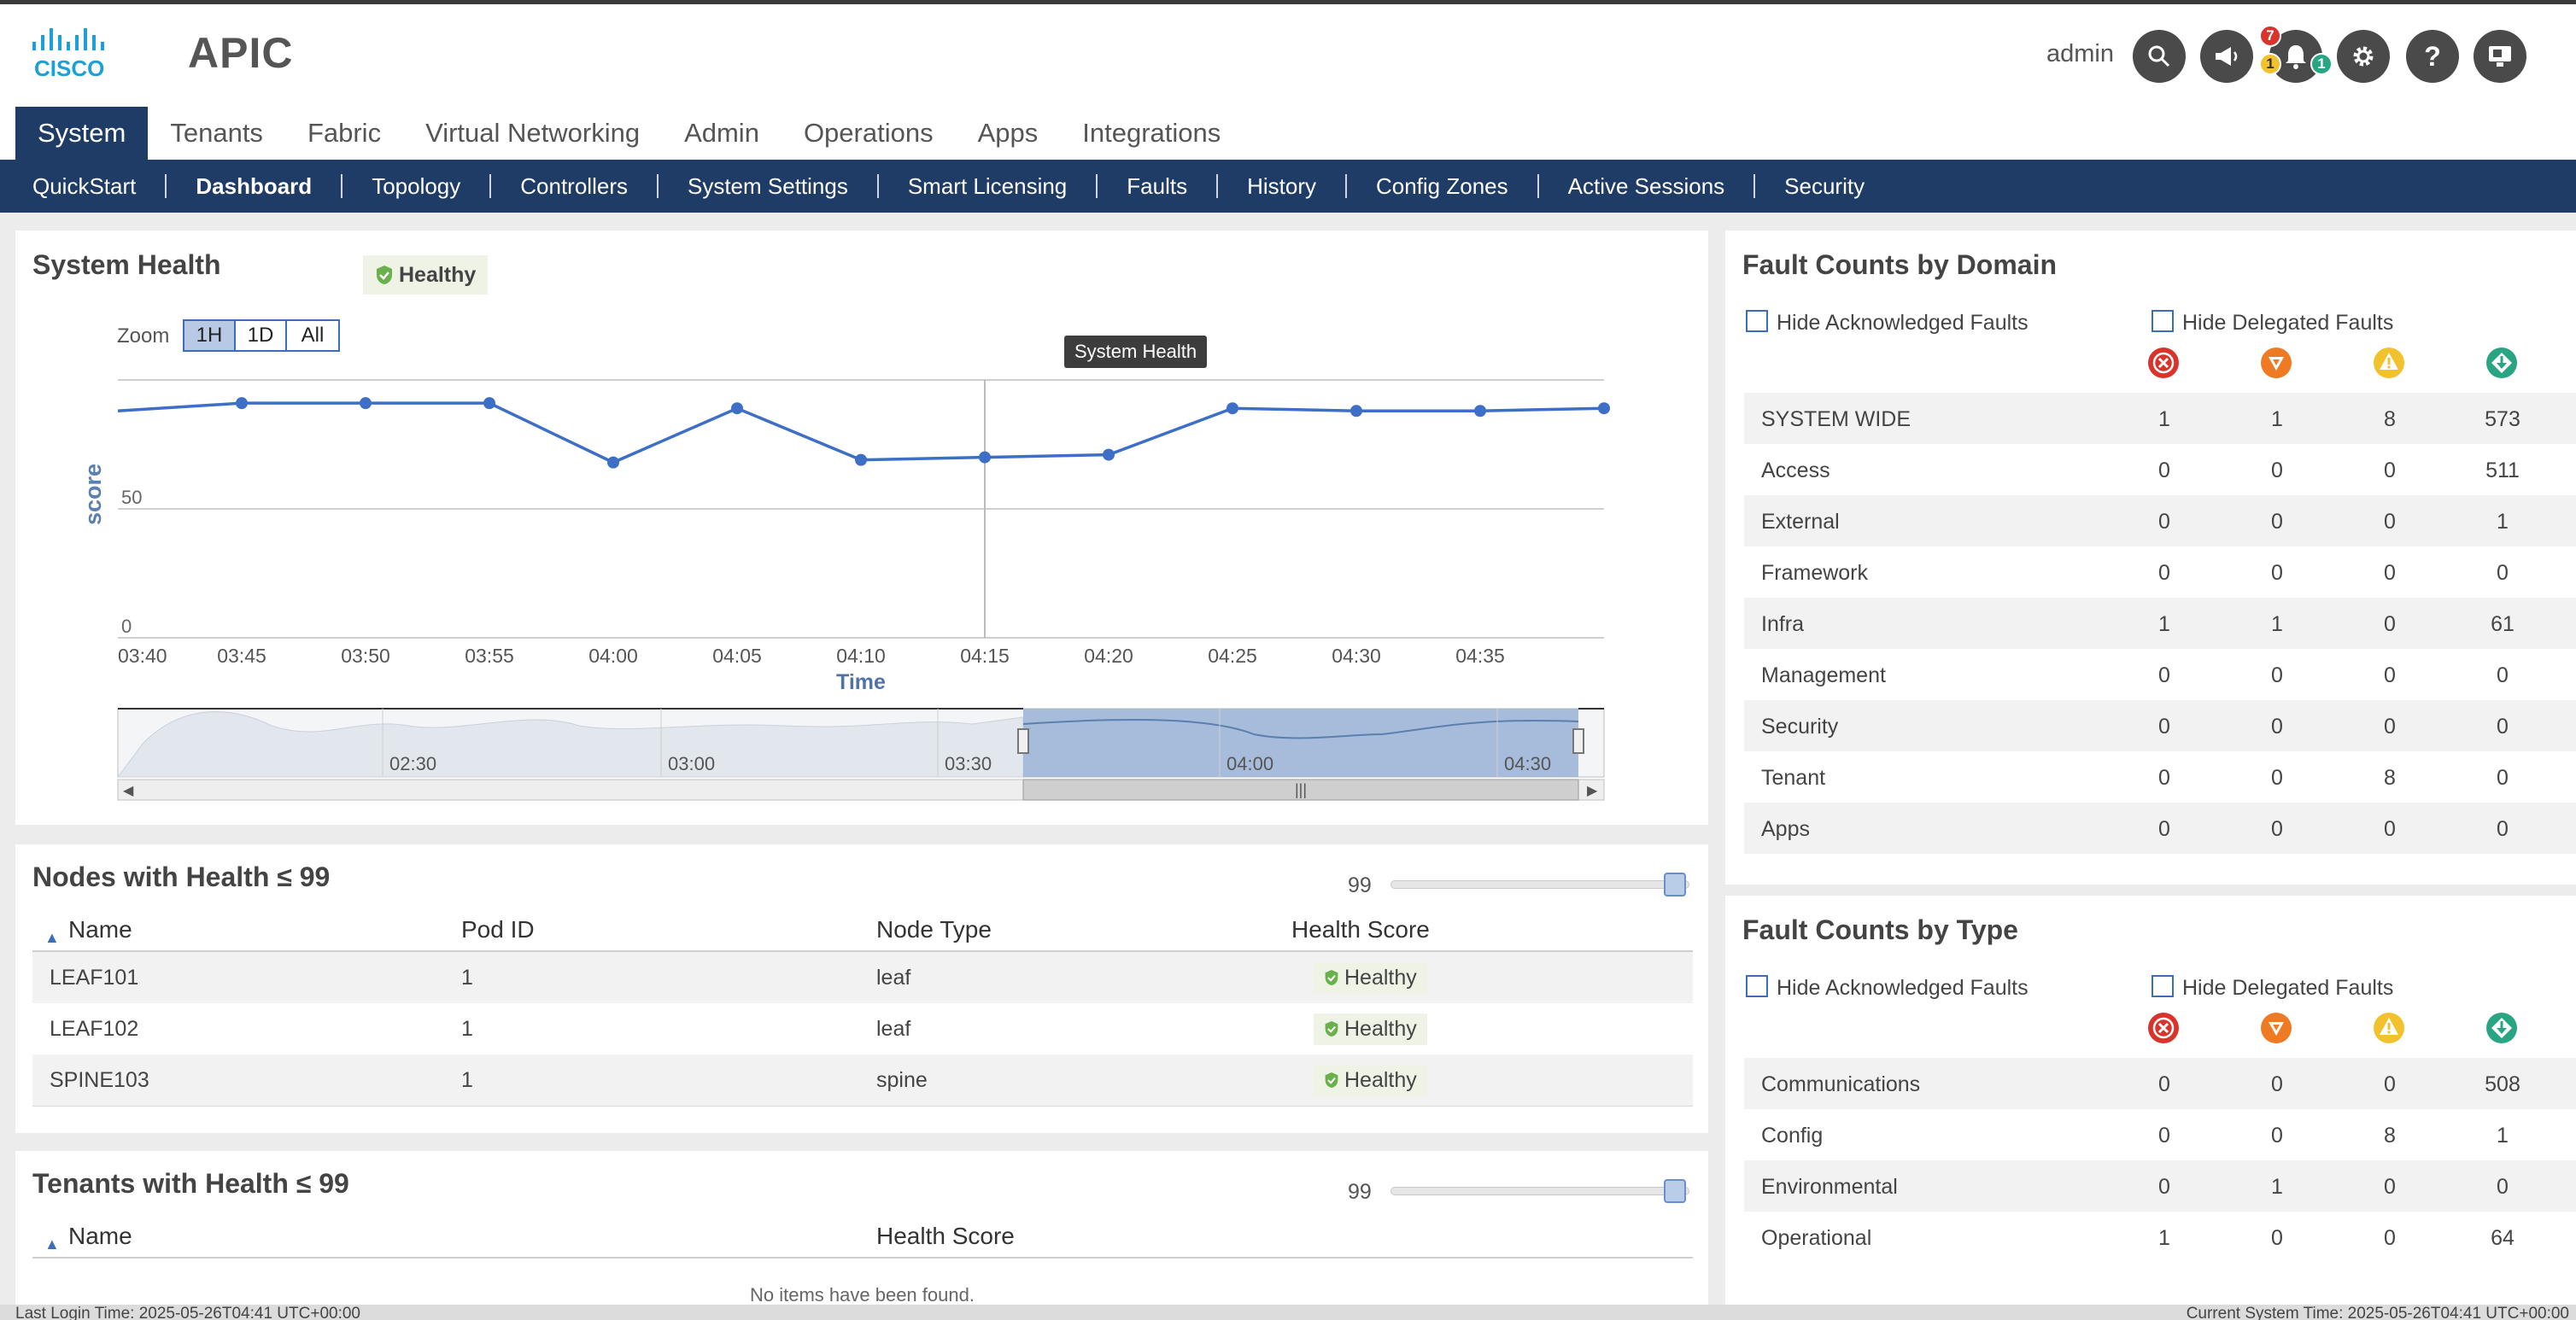 The width and height of the screenshot is (2576, 1320). Describe the element at coordinates (2159, 56) in the screenshot. I see `search-button` at that location.